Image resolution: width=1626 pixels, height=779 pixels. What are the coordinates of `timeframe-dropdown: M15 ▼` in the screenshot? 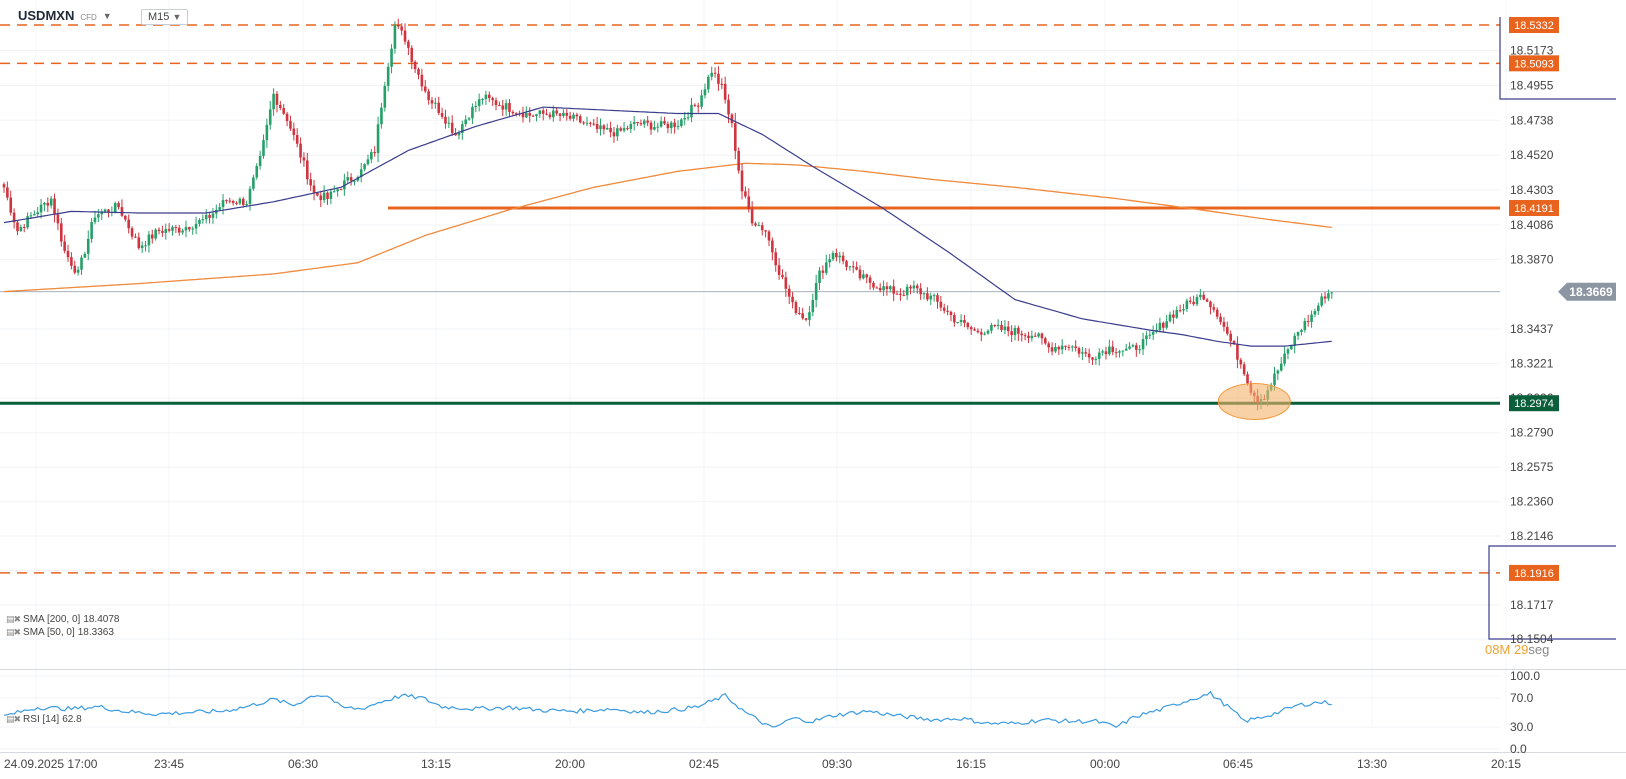 It's located at (165, 17).